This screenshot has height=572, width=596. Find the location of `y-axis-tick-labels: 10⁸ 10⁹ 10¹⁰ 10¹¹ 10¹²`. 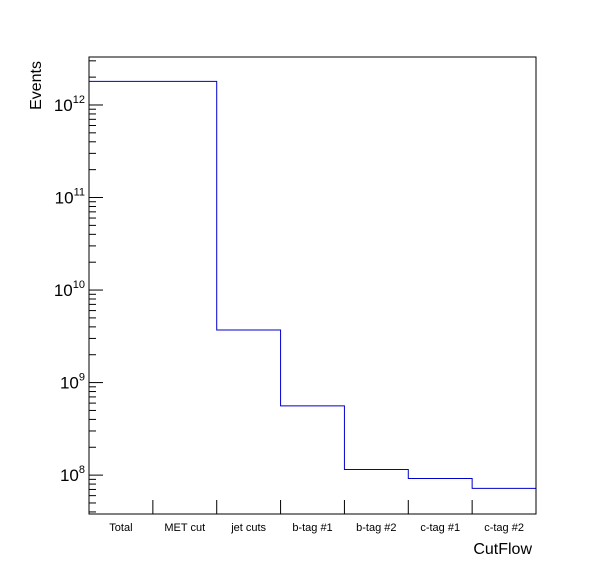

y-axis-tick-labels: 10⁸ 10⁹ 10¹⁰ 10¹¹ 10¹² is located at coordinates (69, 289).